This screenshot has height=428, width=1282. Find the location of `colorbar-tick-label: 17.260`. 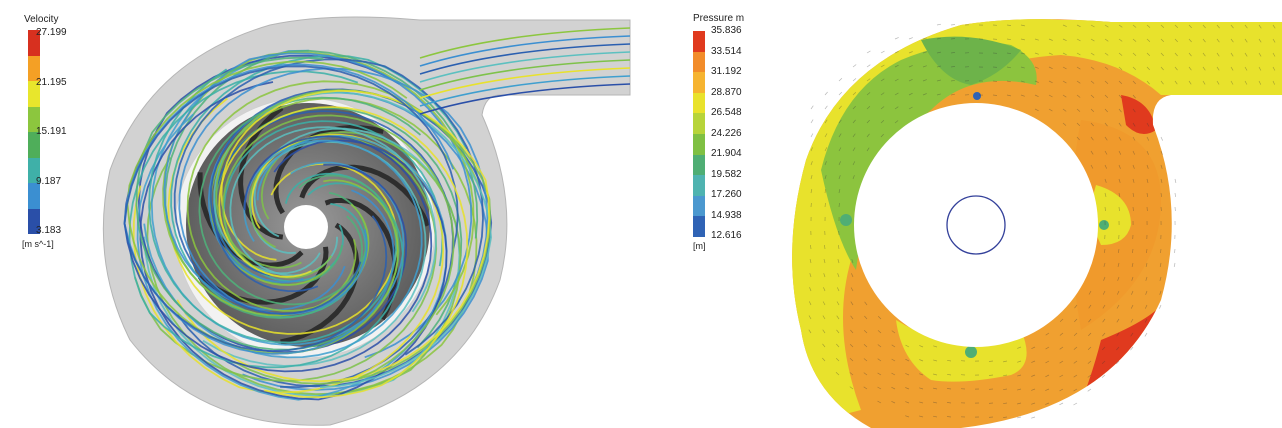

colorbar-tick-label: 17.260 is located at coordinates (726, 194).